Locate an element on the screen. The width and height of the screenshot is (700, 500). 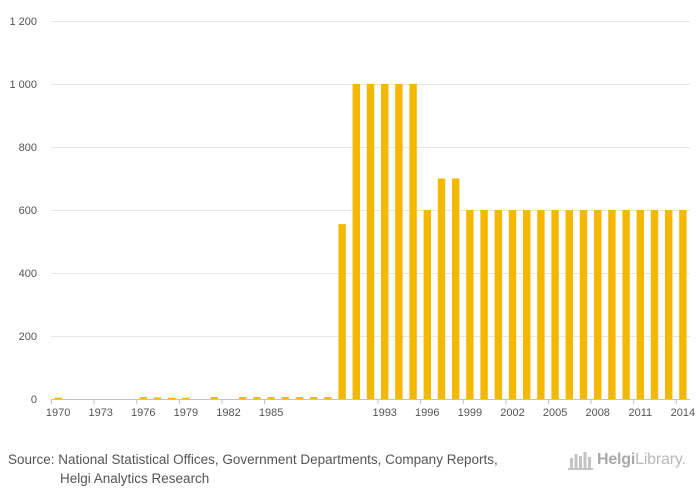
bar-1994 is located at coordinates (399, 241).